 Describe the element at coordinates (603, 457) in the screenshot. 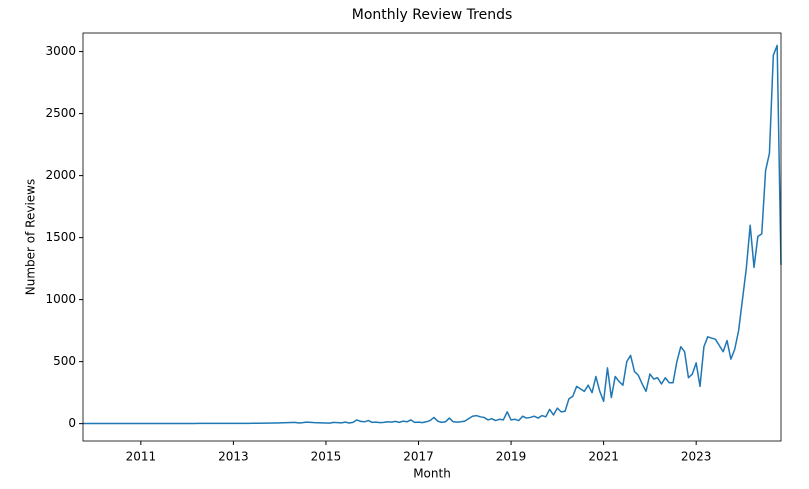

I see `x-tick-label: 2021` at that location.